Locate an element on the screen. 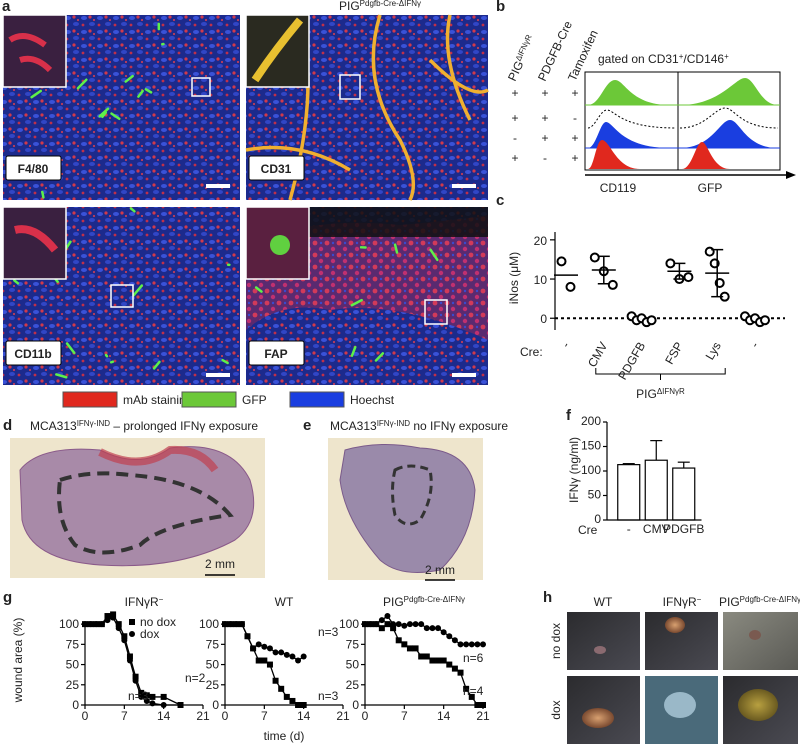 Image resolution: width=800 pixels, height=753 pixels. annotation: n=6 is located at coordinates (473, 658).